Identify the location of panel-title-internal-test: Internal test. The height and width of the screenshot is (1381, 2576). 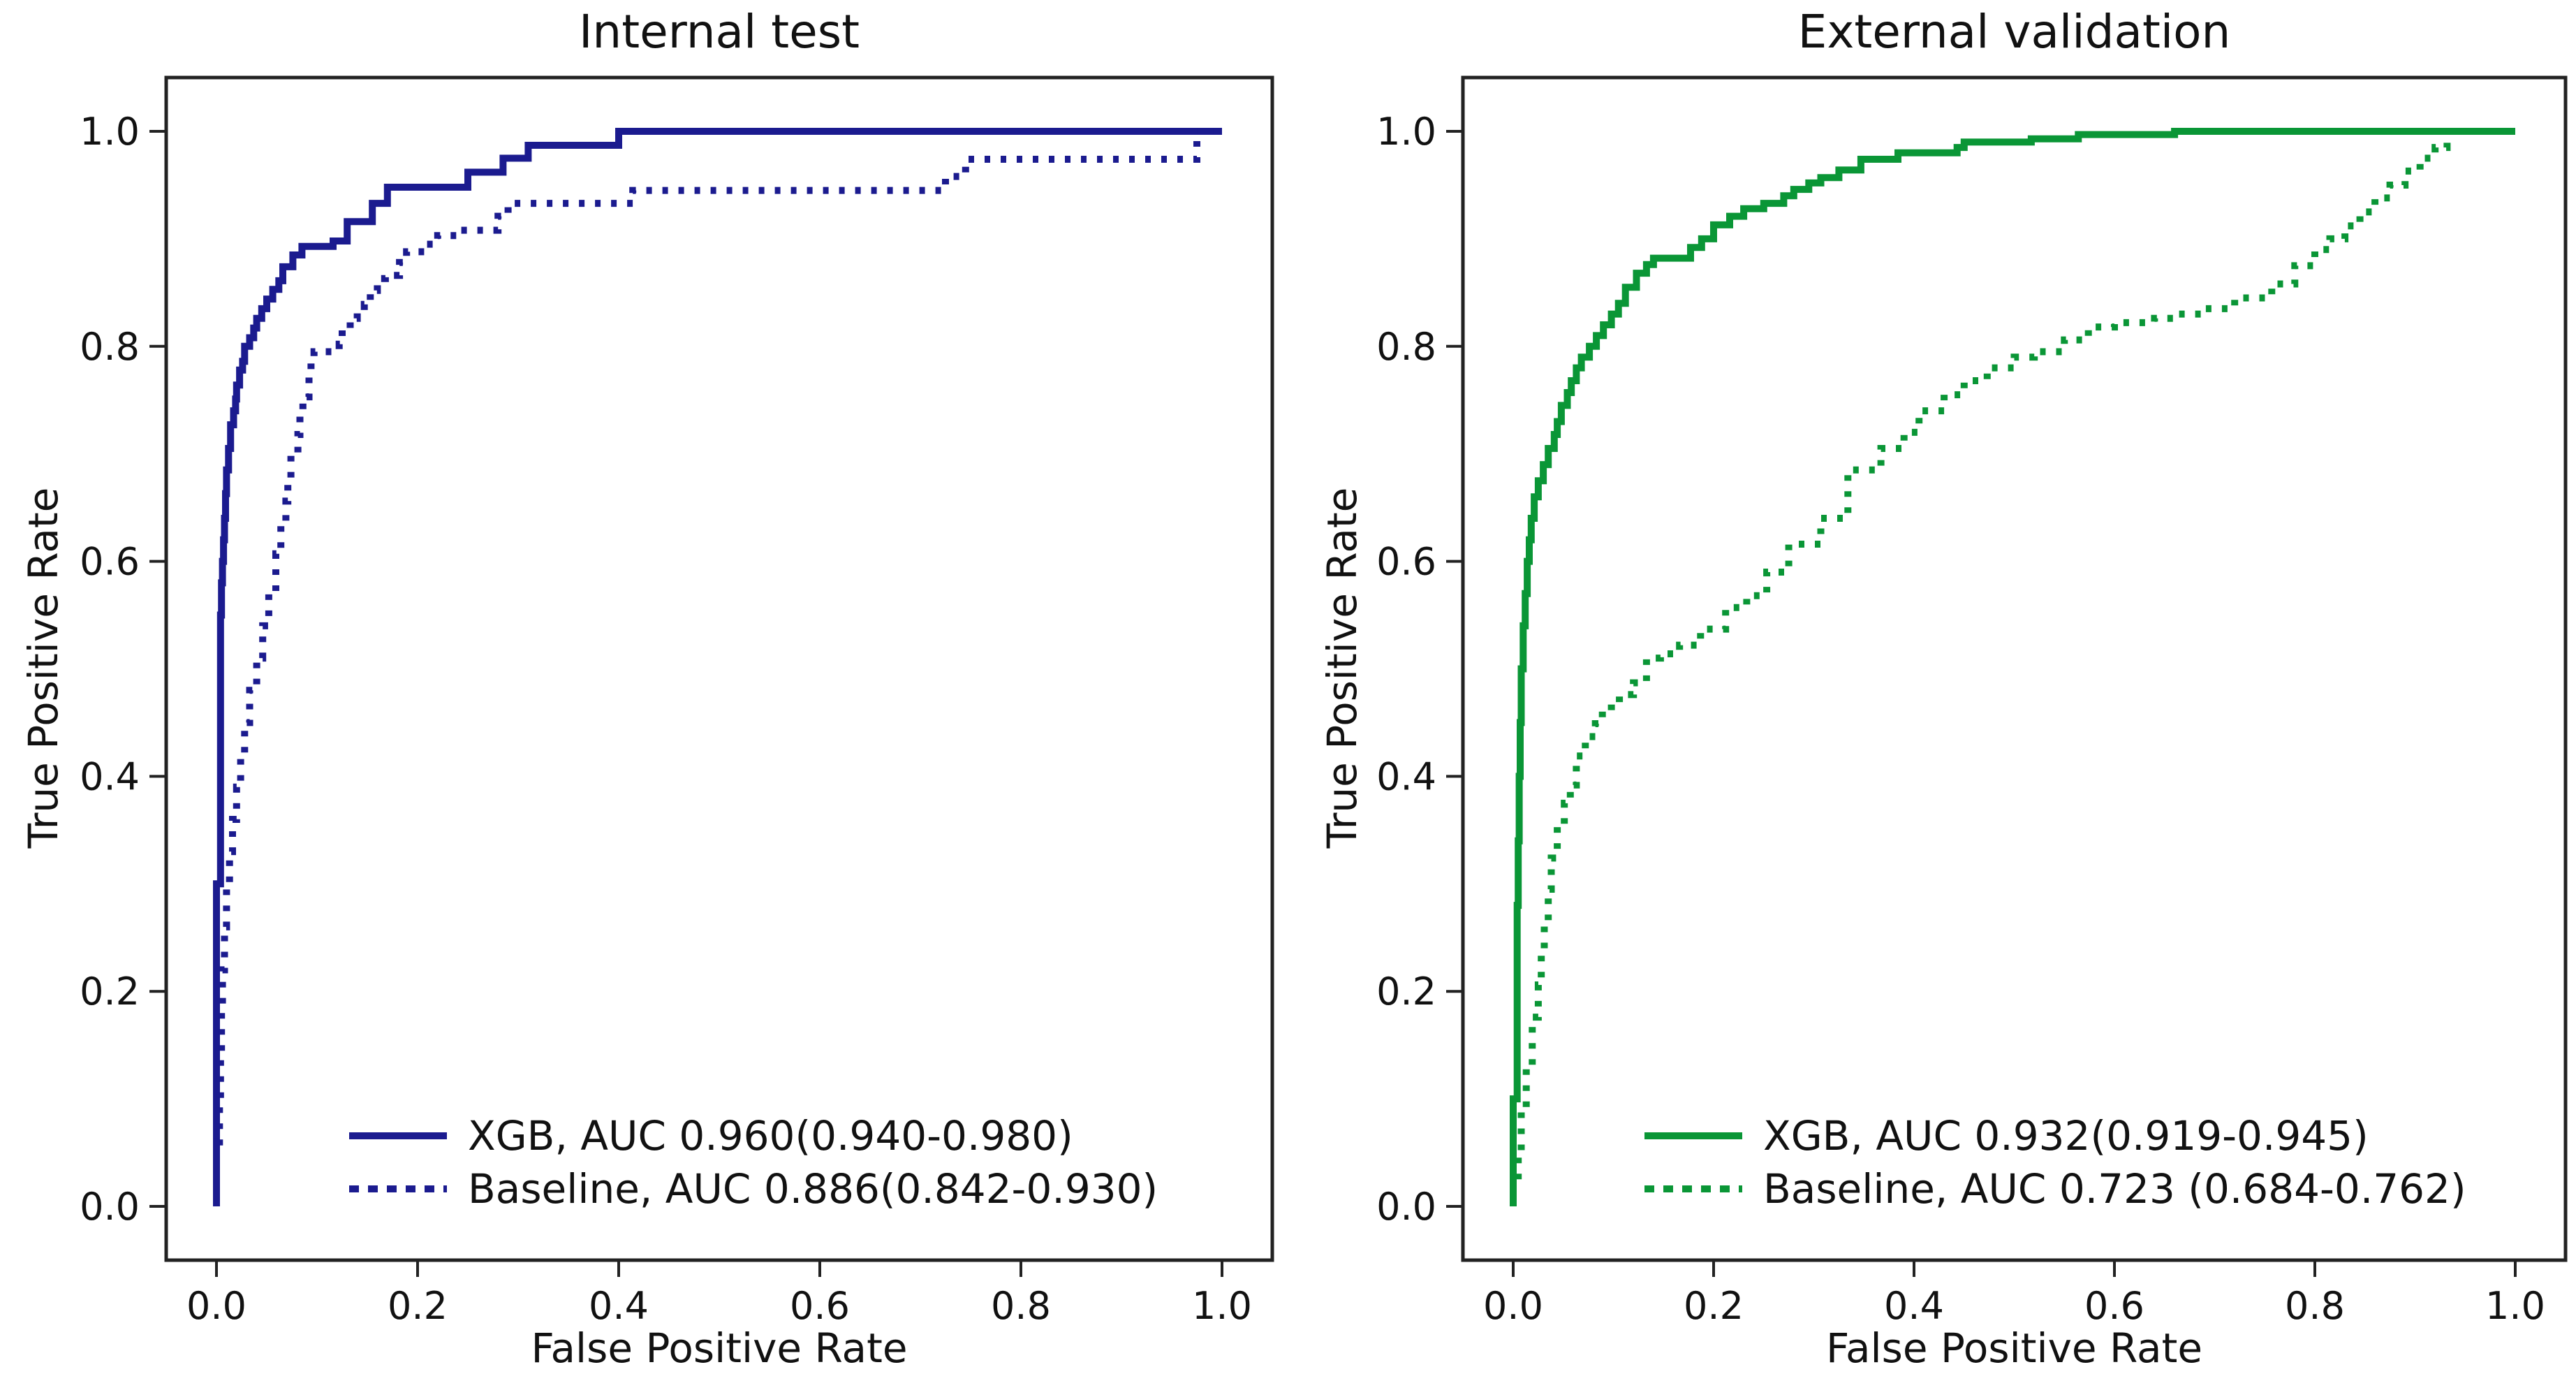
(719, 32).